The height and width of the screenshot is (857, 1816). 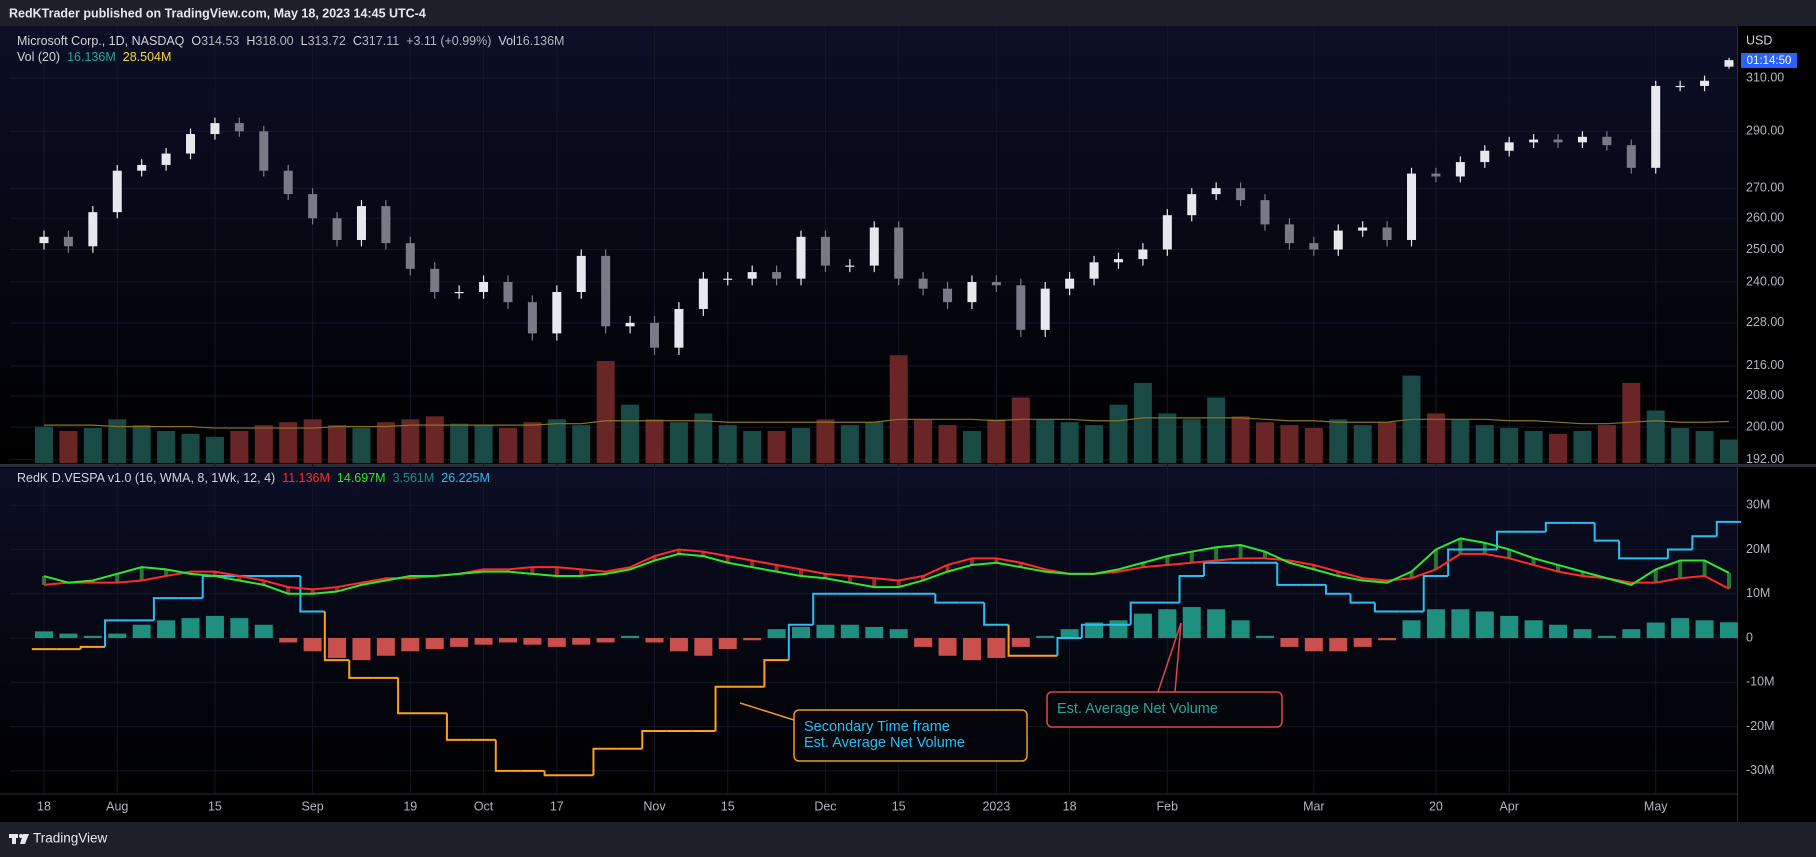 I want to click on ohlc-label: H, so click(x=250, y=41).